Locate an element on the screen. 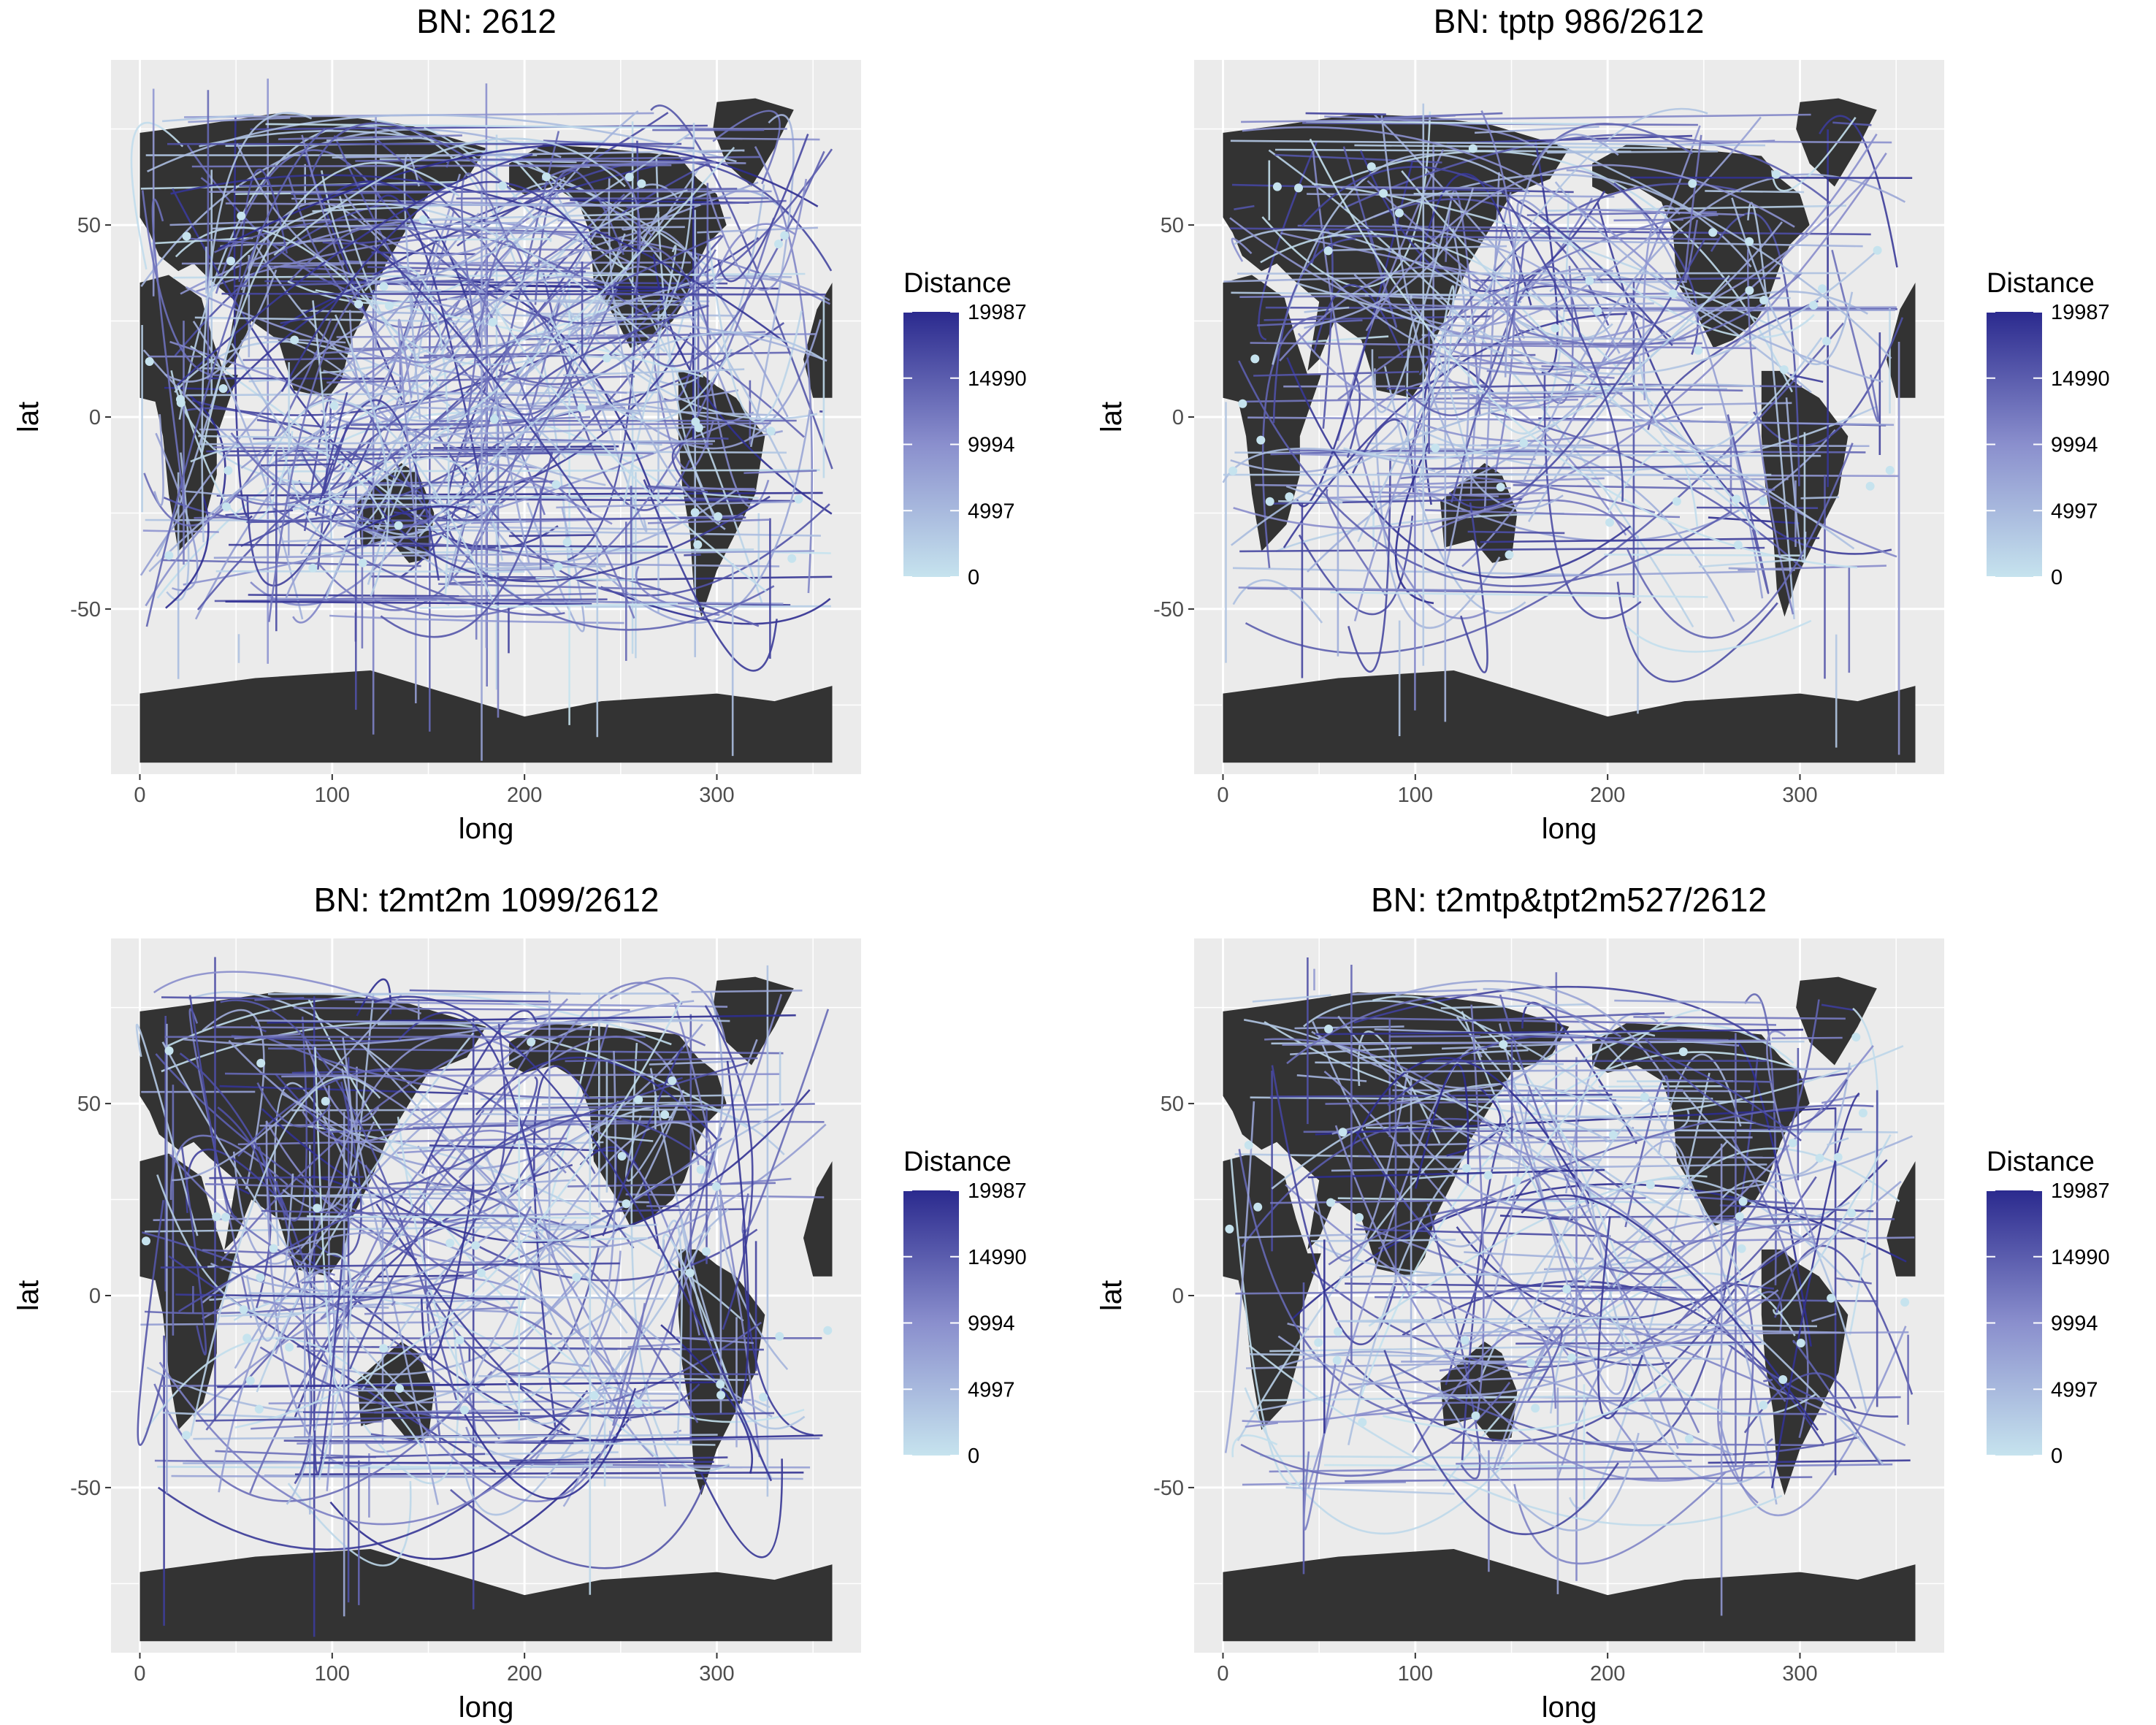 The height and width of the screenshot is (1725, 2156). landmass is located at coordinates (1570, 716).